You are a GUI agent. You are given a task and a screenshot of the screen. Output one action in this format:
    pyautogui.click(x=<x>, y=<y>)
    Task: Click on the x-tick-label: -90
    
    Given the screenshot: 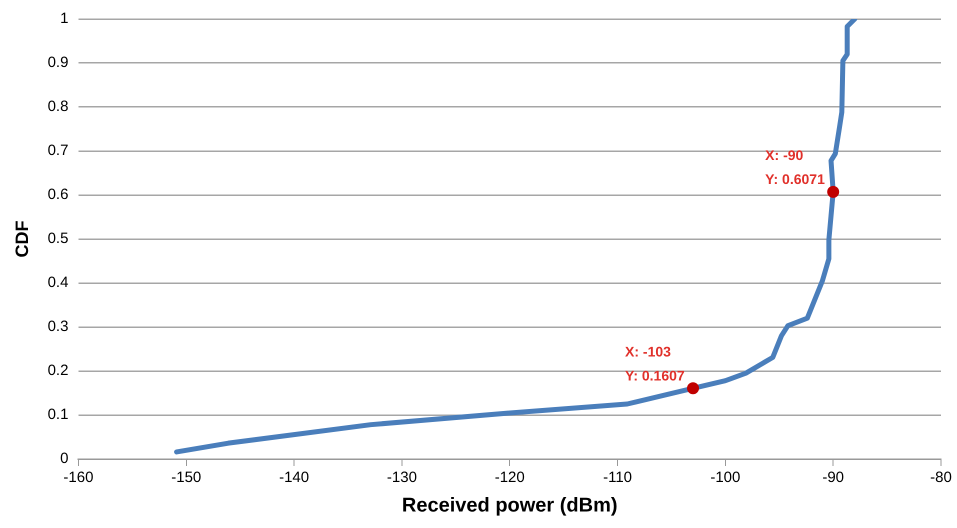 What is the action you would take?
    pyautogui.click(x=833, y=477)
    